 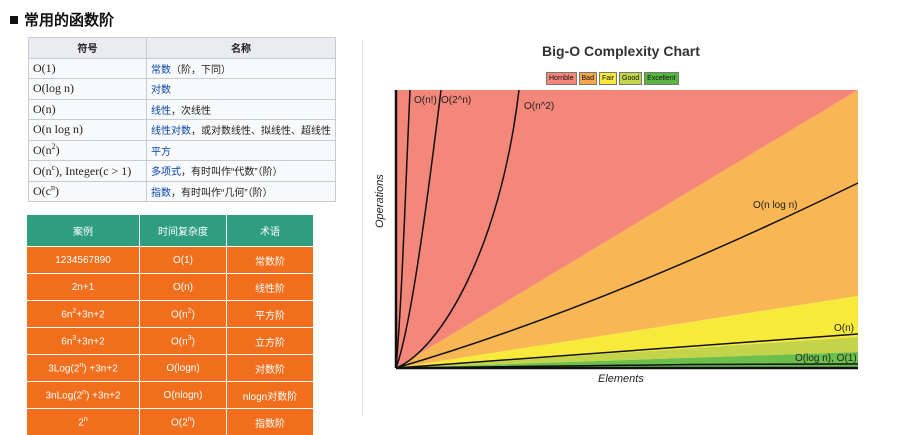 What do you see at coordinates (270, 394) in the screenshot?
I see `term-cell: nlogn对数阶` at bounding box center [270, 394].